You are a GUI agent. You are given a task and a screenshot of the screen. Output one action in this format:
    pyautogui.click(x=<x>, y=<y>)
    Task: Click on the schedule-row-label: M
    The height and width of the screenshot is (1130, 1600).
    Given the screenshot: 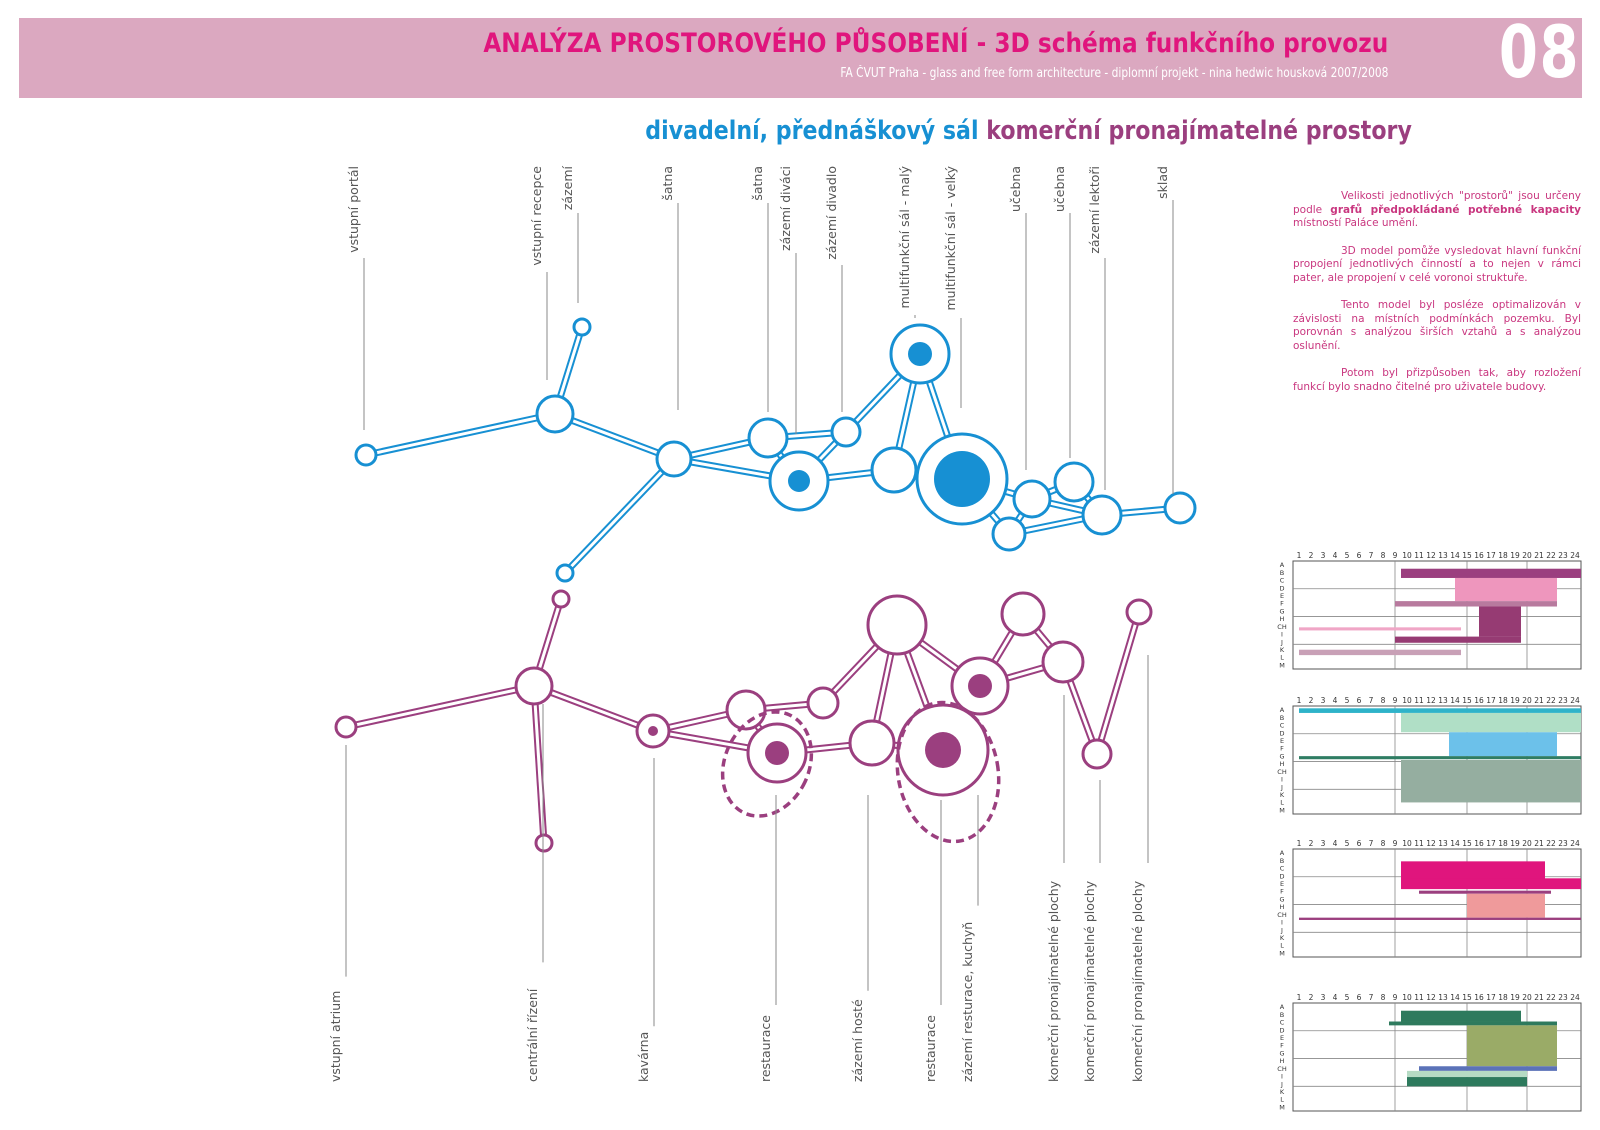 What is the action you would take?
    pyautogui.click(x=1282, y=1107)
    